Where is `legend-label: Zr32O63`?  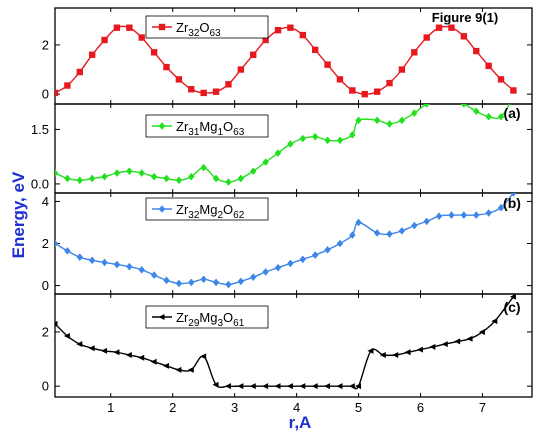
legend-label: Zr32O63 is located at coordinates (198, 29).